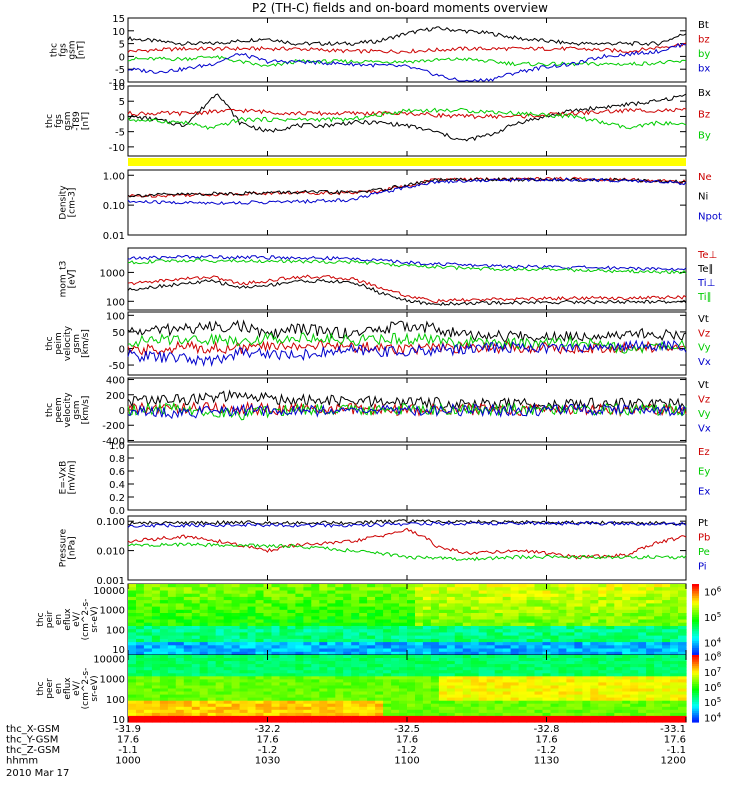 The height and width of the screenshot is (804, 750). I want to click on footer-row-label: thc_Y-GSM, so click(32, 740).